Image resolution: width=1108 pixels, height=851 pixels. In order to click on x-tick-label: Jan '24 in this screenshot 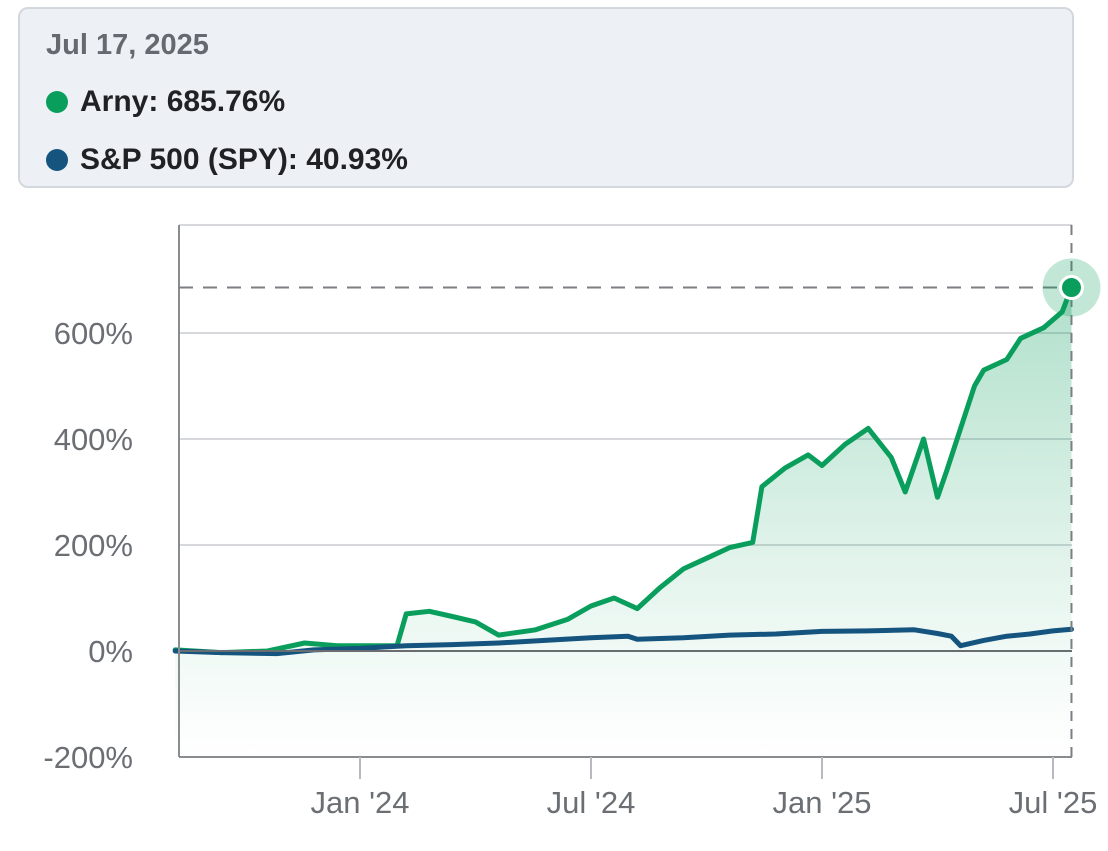, I will do `click(360, 802)`.